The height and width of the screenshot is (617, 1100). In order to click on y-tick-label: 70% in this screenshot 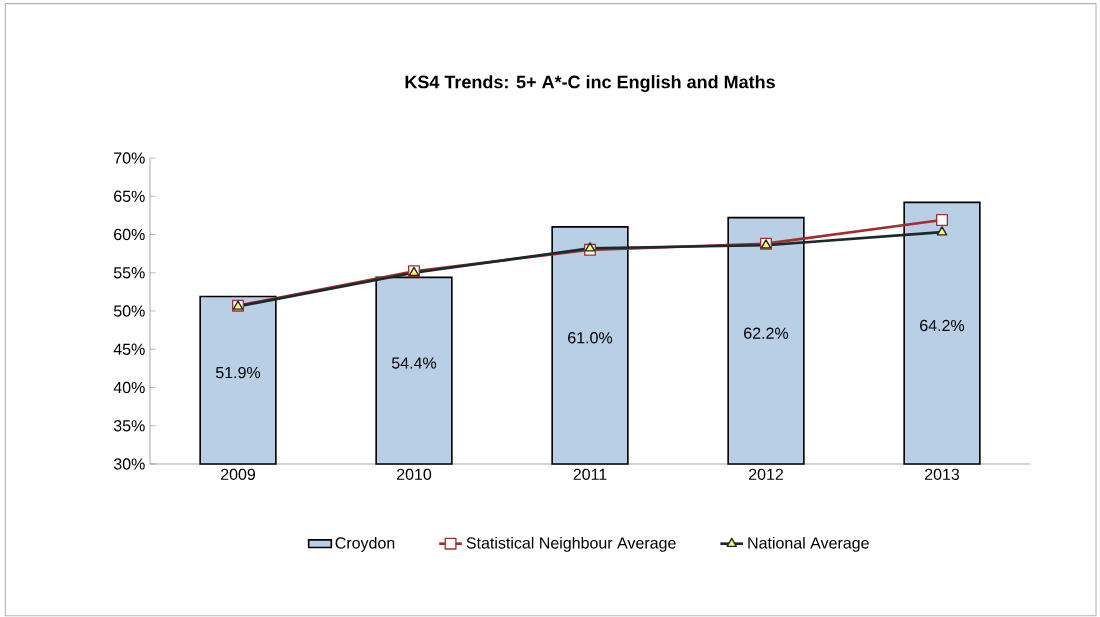, I will do `click(129, 158)`.